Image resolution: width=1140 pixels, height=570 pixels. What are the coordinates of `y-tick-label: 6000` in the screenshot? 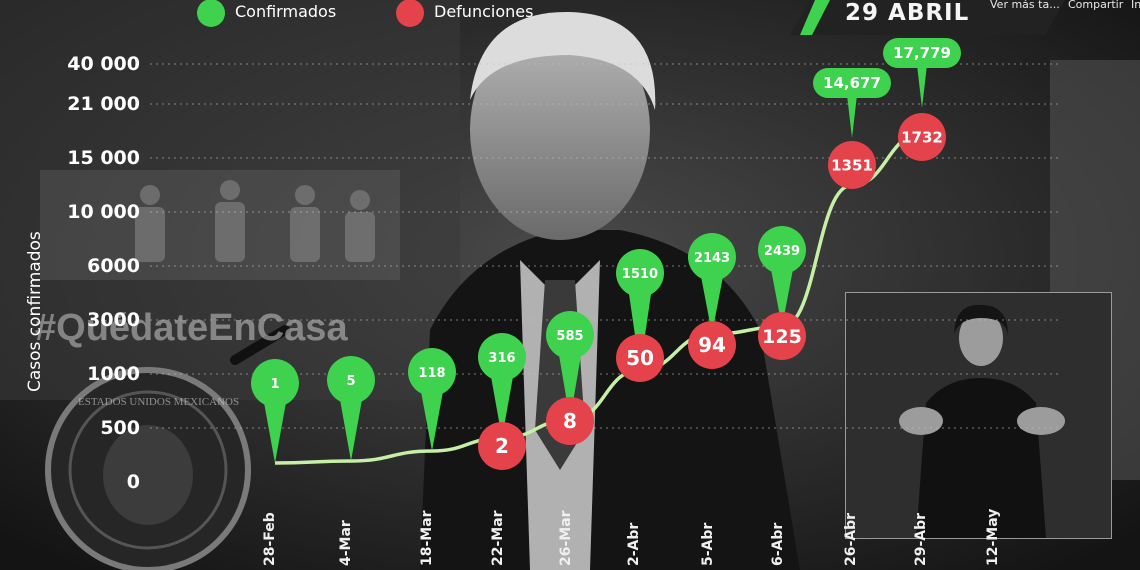 It's located at (113, 266).